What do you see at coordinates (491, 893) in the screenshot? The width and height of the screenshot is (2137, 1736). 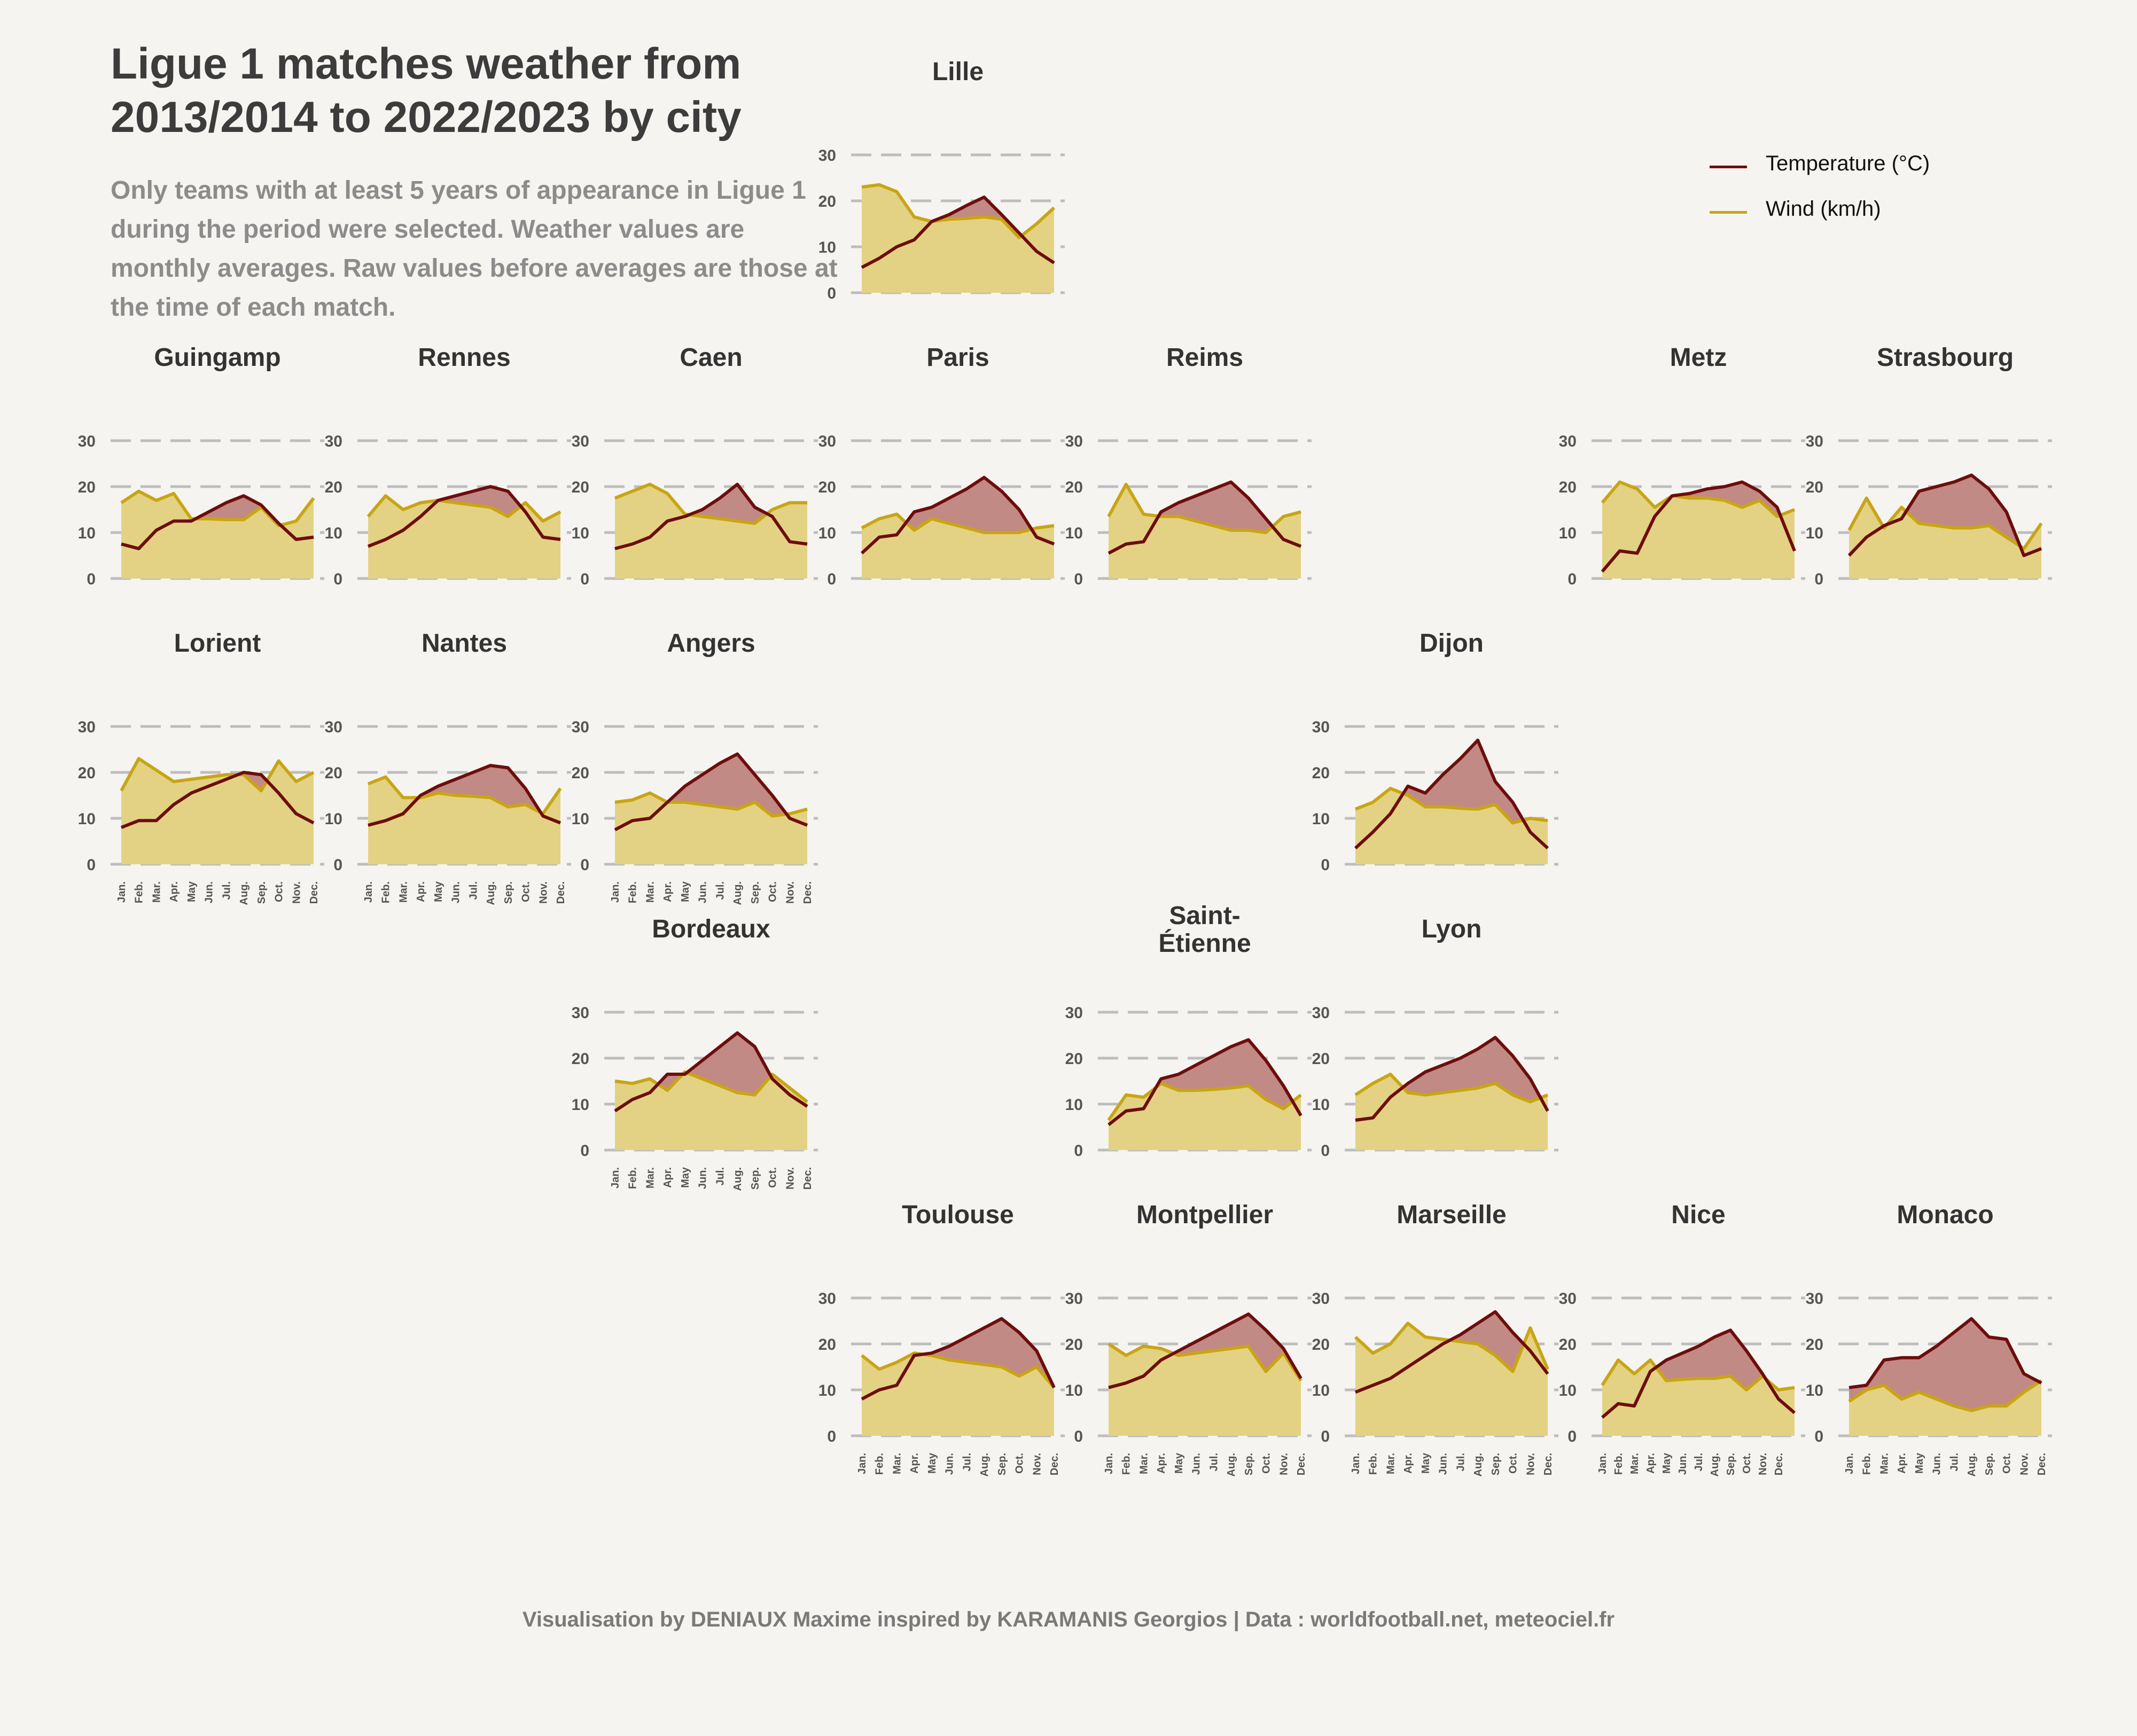 I see `x-tick-label: Aug.` at bounding box center [491, 893].